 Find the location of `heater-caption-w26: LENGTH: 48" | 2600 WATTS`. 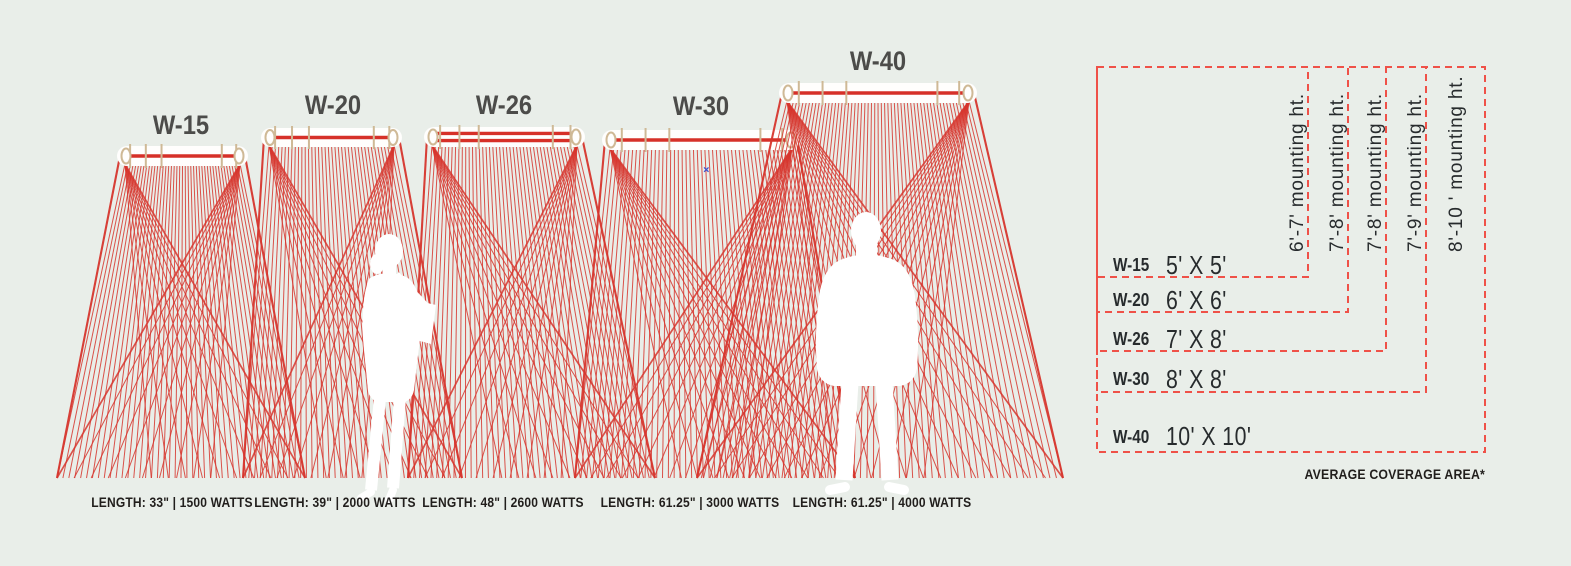

heater-caption-w26: LENGTH: 48" | 2600 WATTS is located at coordinates (503, 502).